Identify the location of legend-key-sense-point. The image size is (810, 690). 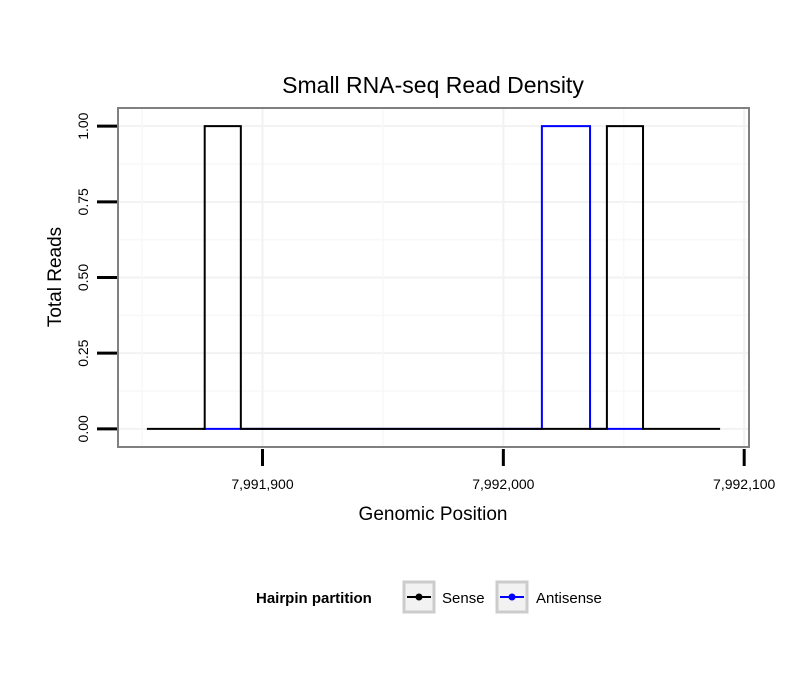
(419, 597).